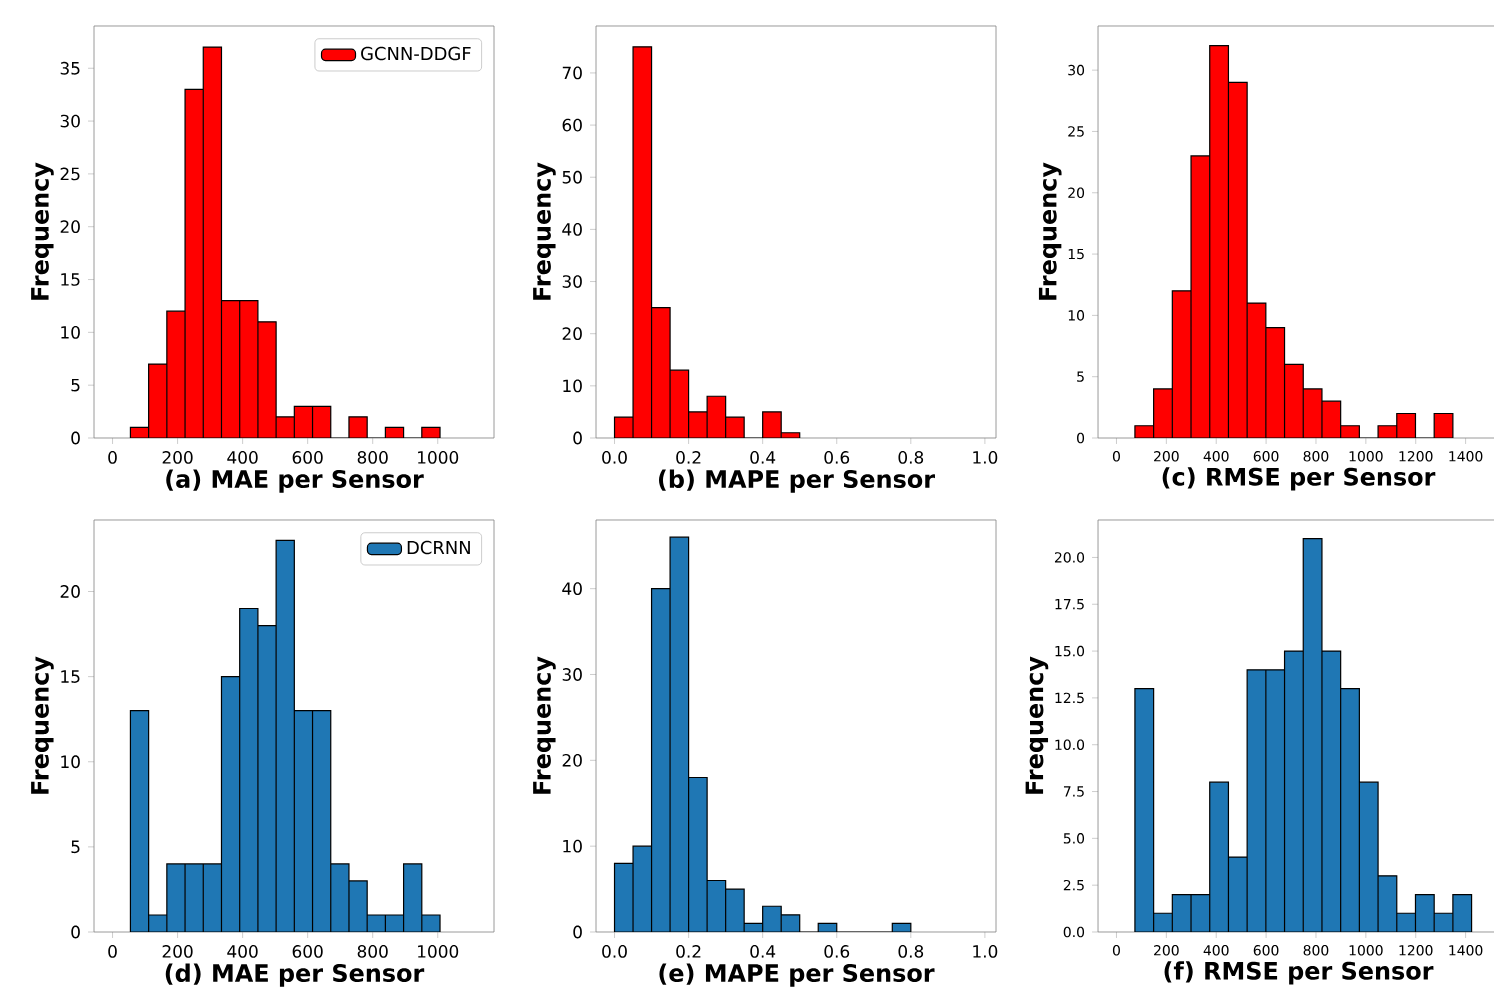  What do you see at coordinates (1299, 479) in the screenshot?
I see `x-axis-title: (c) RMSE per Sensor` at bounding box center [1299, 479].